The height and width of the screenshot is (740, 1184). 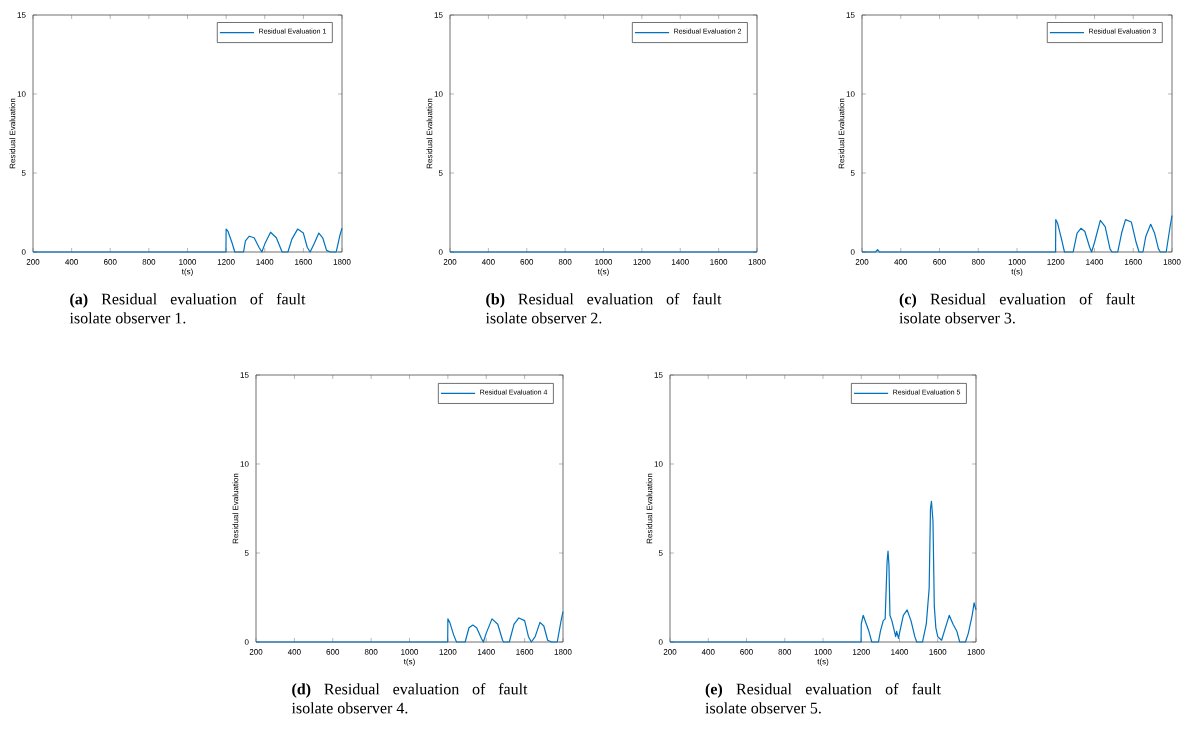 I want to click on text: (a) Residual evaluation of fault isolate observer 1., so click(x=187, y=308).